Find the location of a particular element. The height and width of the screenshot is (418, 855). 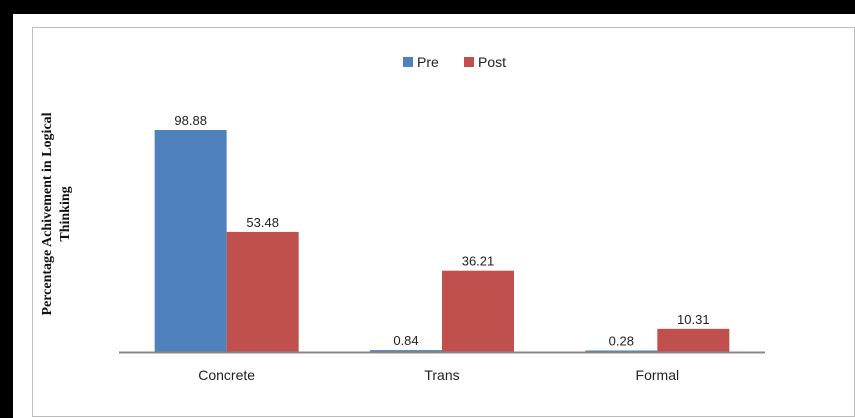

x-tick-label-trans: Trans is located at coordinates (441, 375).